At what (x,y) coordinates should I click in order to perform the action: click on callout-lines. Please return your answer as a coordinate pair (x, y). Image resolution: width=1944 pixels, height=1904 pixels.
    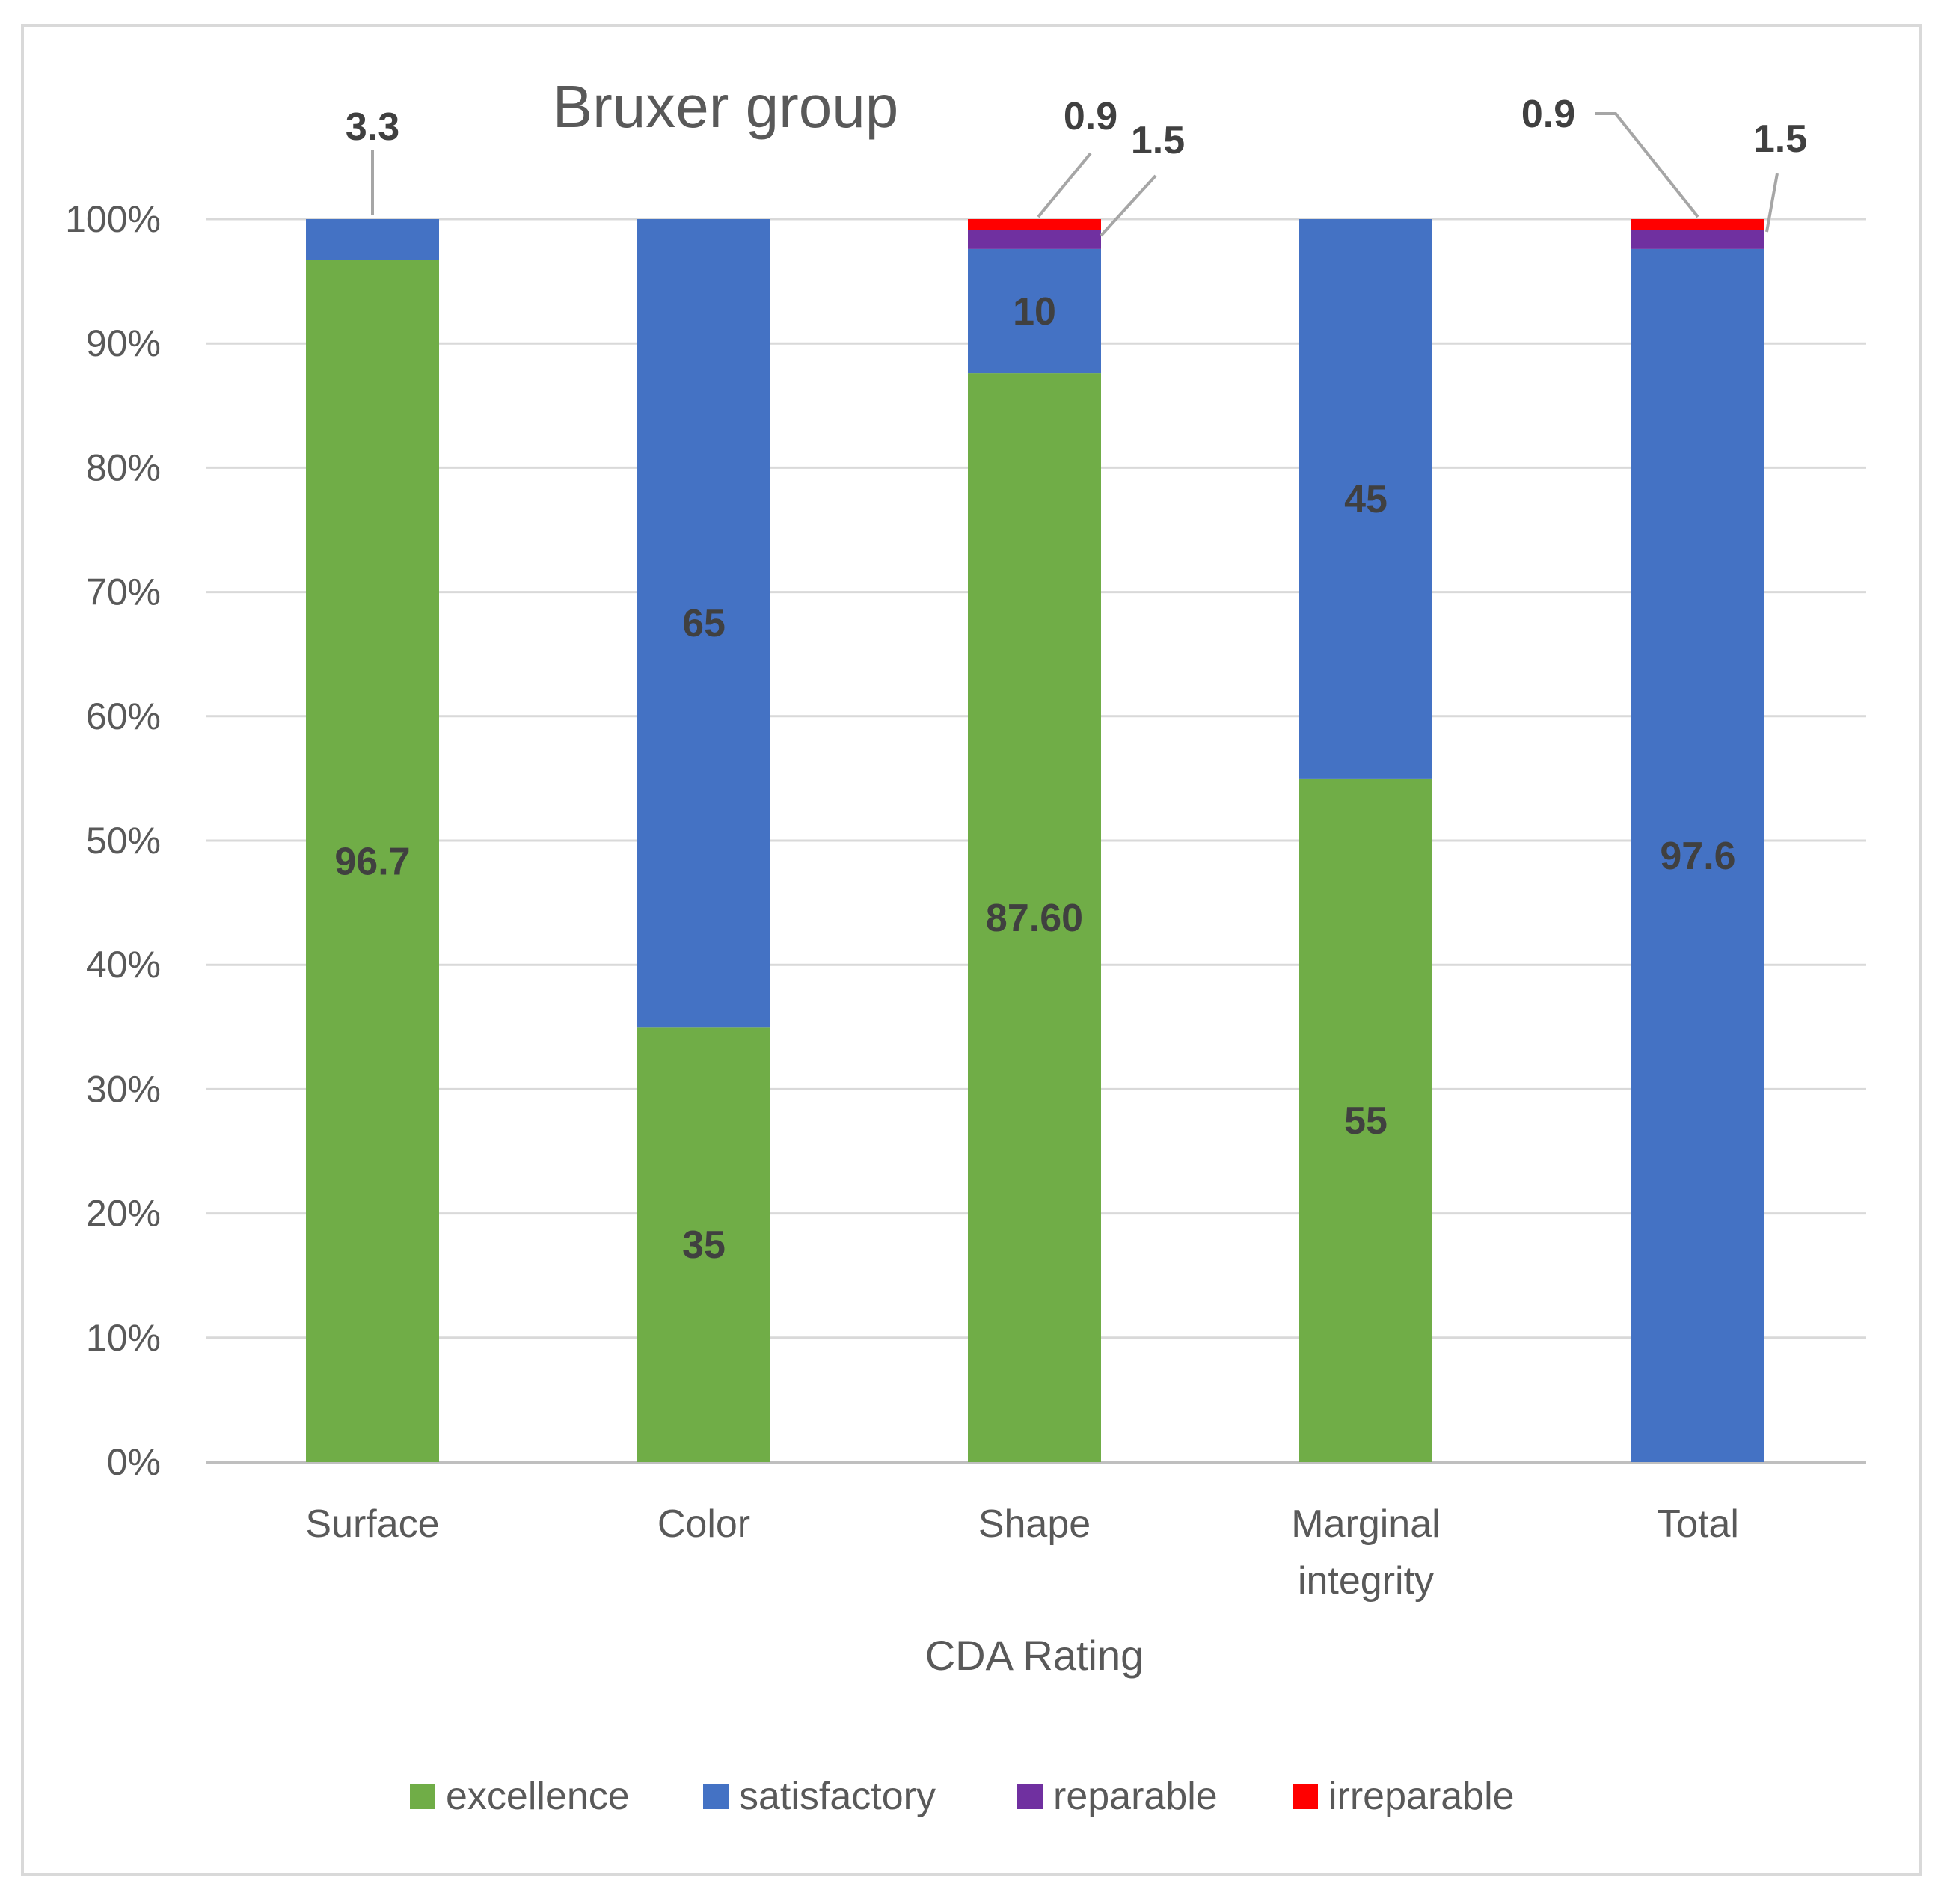
    Looking at the image, I should click on (1075, 174).